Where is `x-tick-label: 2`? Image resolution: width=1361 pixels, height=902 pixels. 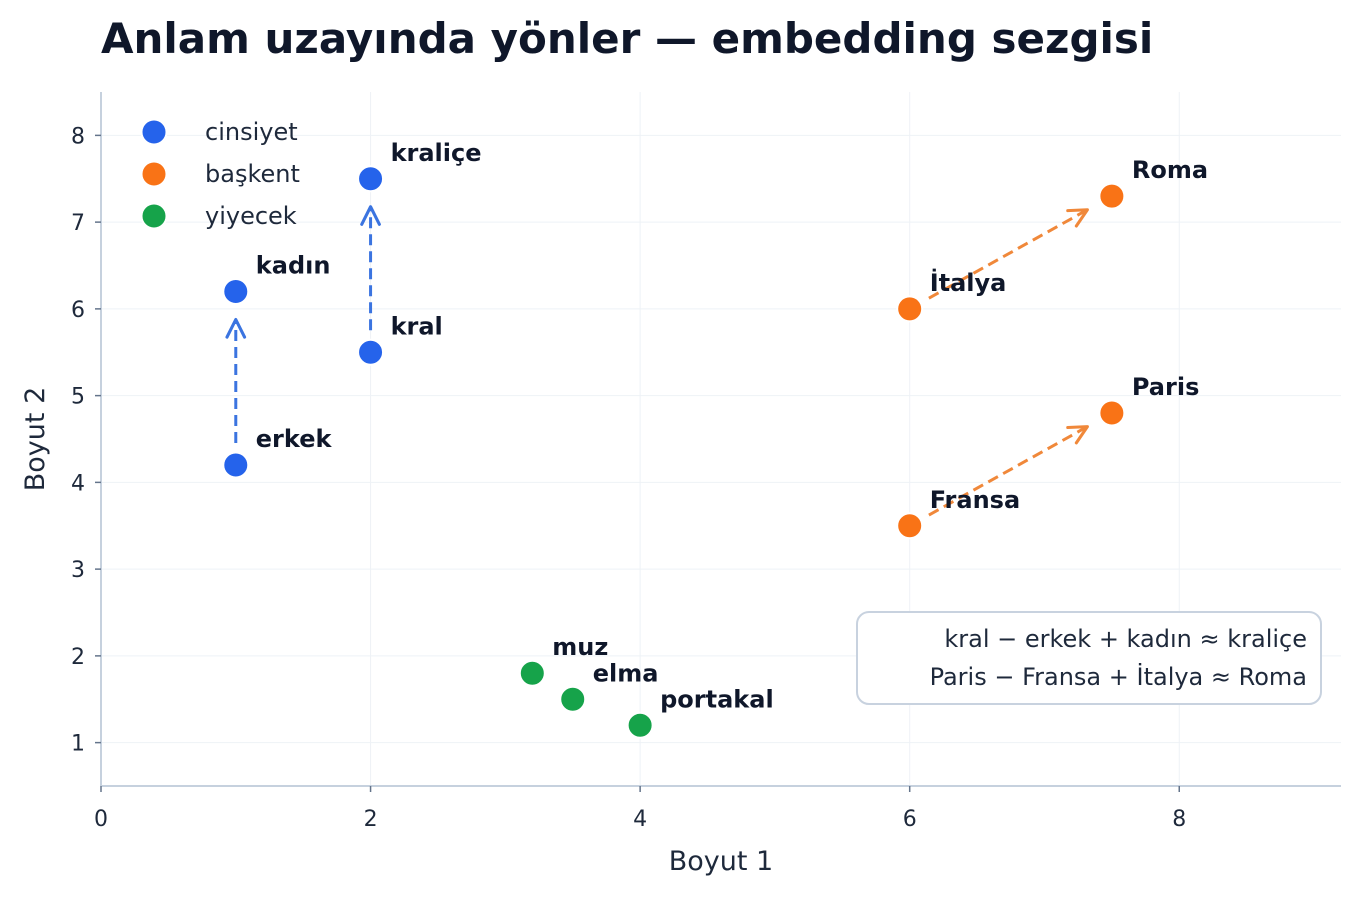
x-tick-label: 2 is located at coordinates (371, 819).